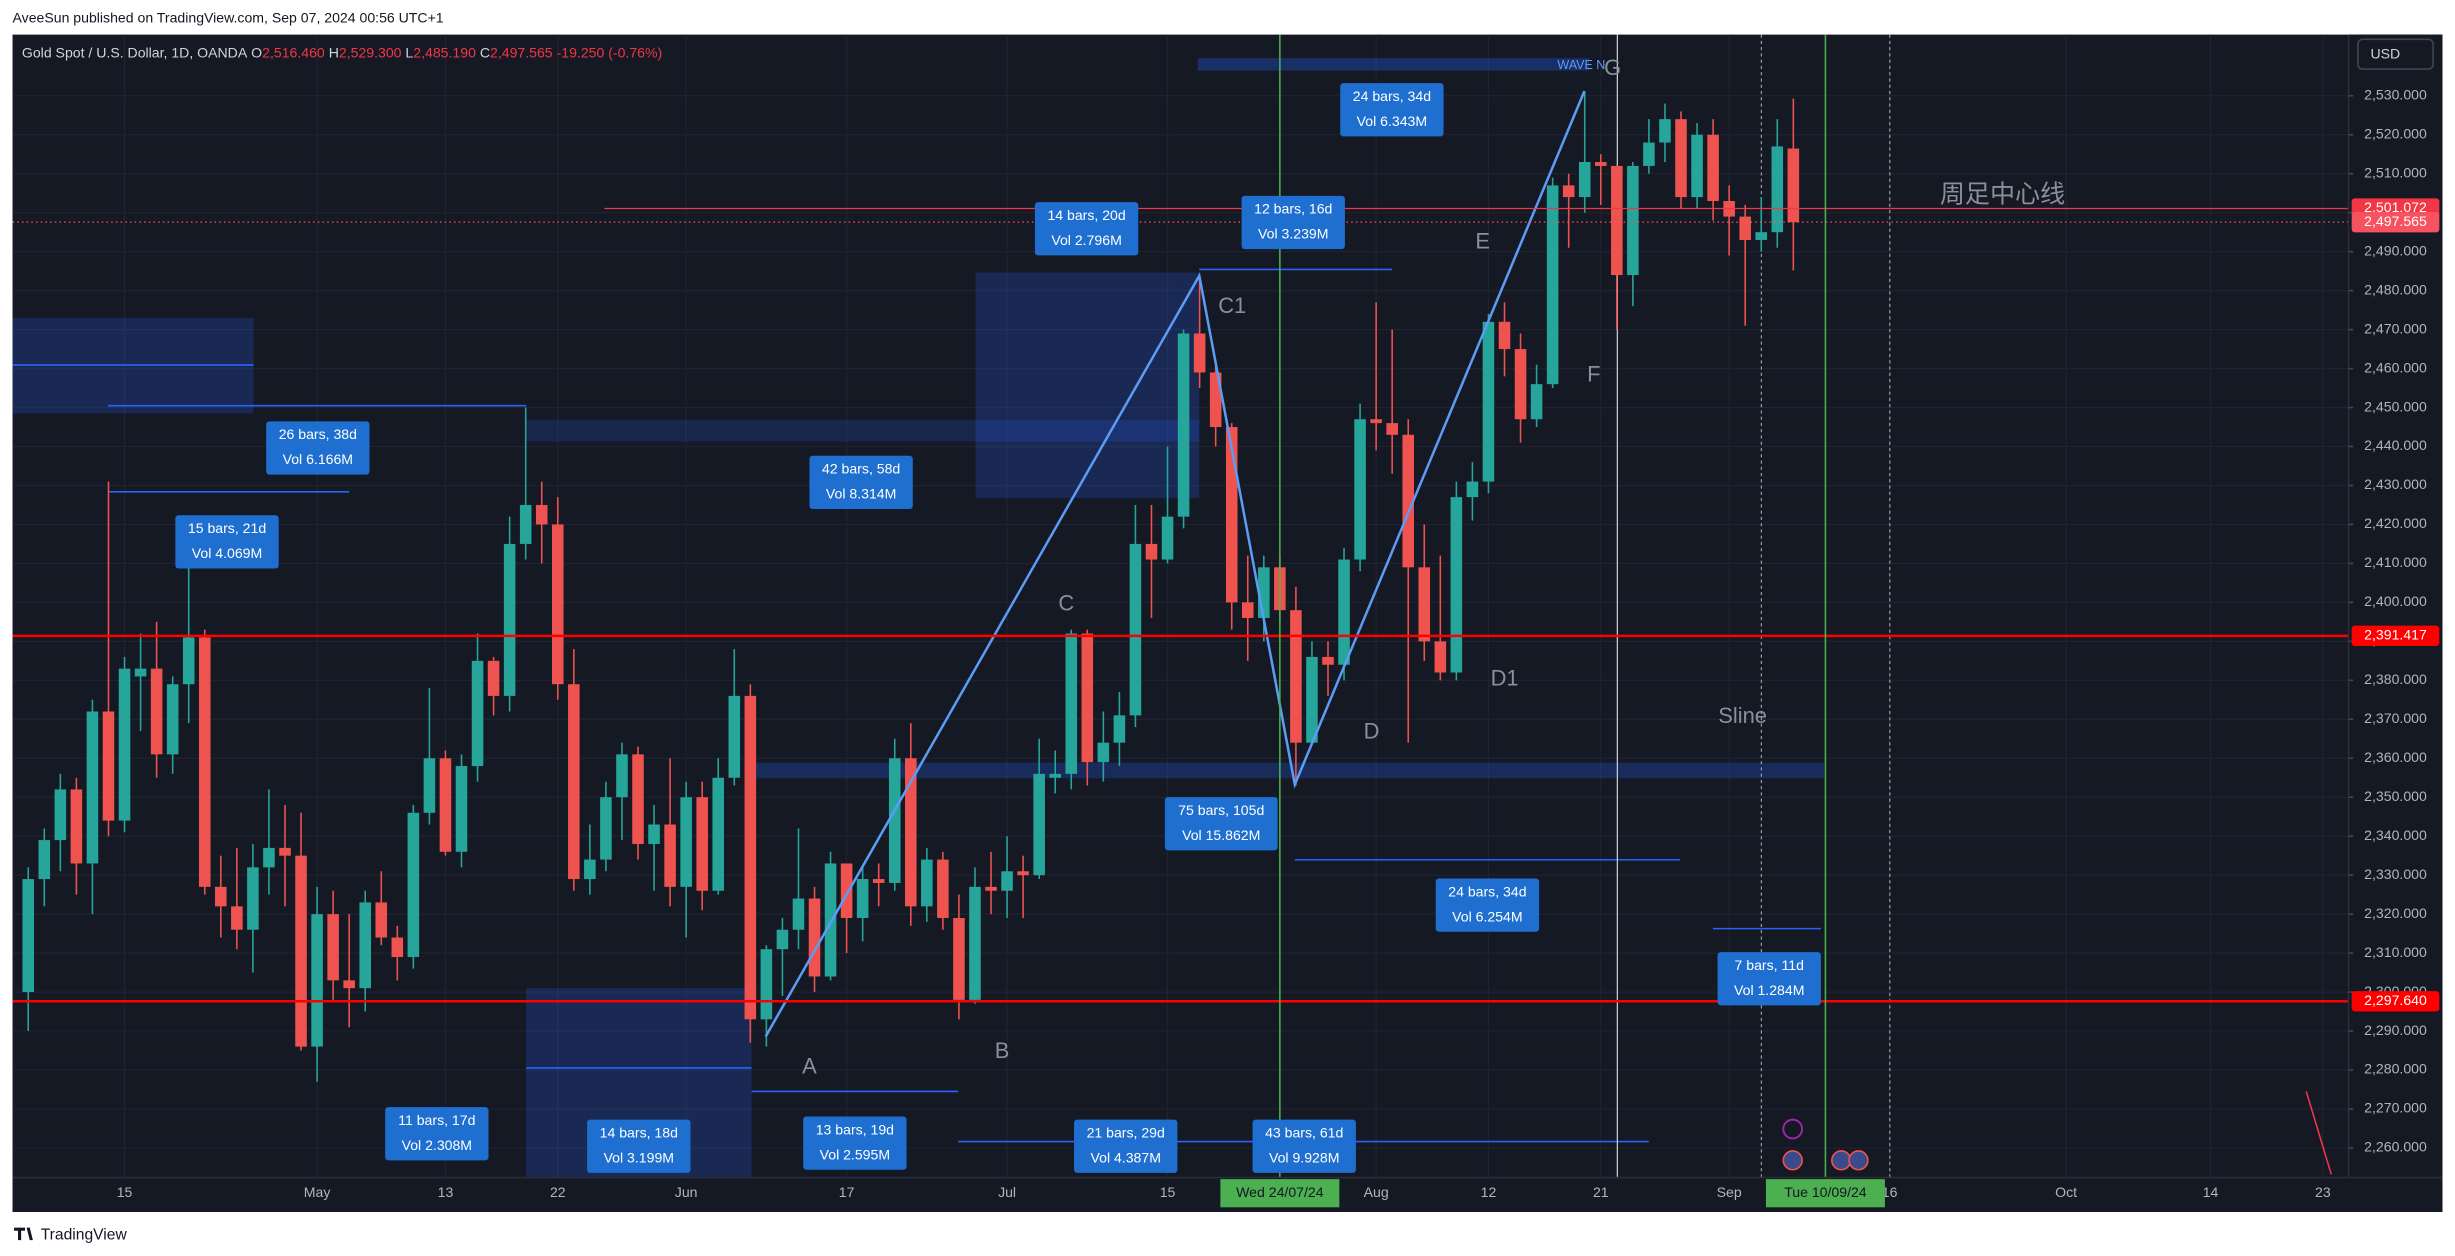  Describe the element at coordinates (84, 1235) in the screenshot. I see `brand: TradingView` at that location.